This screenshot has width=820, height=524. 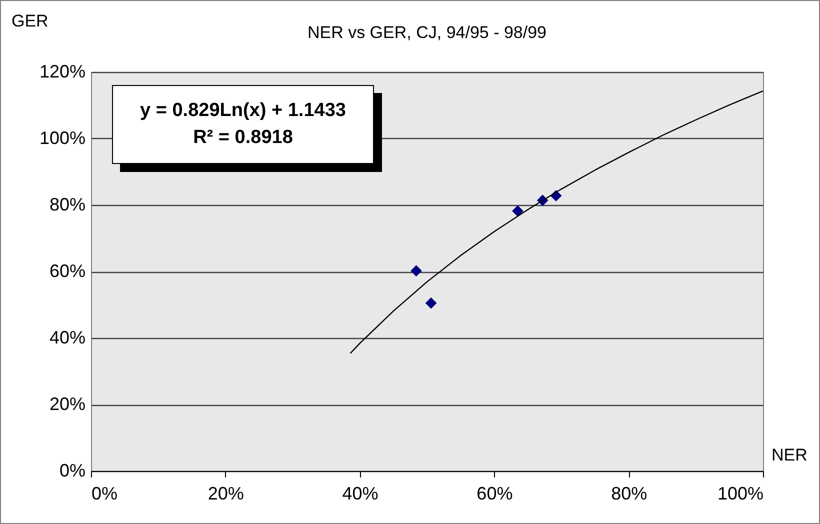 I want to click on x-tick-label: 60%, so click(x=494, y=494).